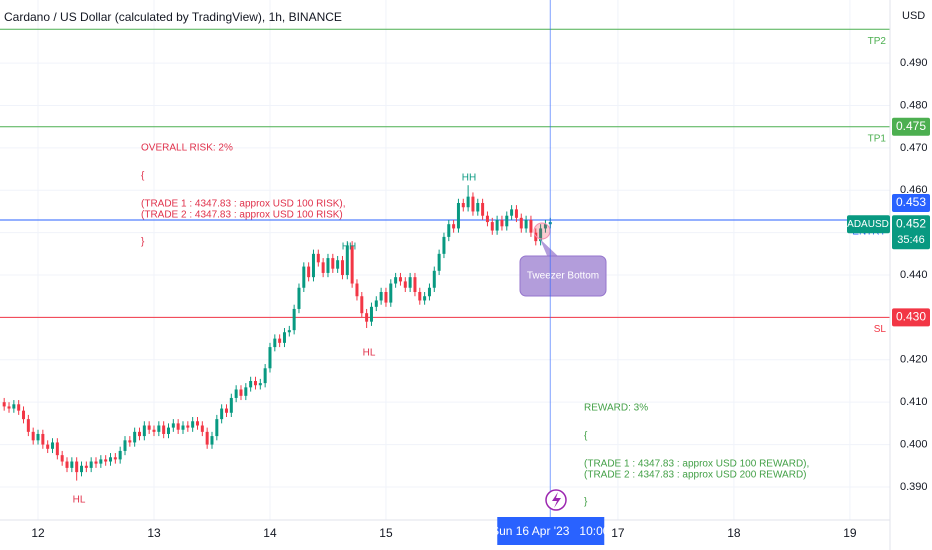 This screenshot has width=932, height=550. I want to click on y-tick-label: 0.420, so click(914, 360).